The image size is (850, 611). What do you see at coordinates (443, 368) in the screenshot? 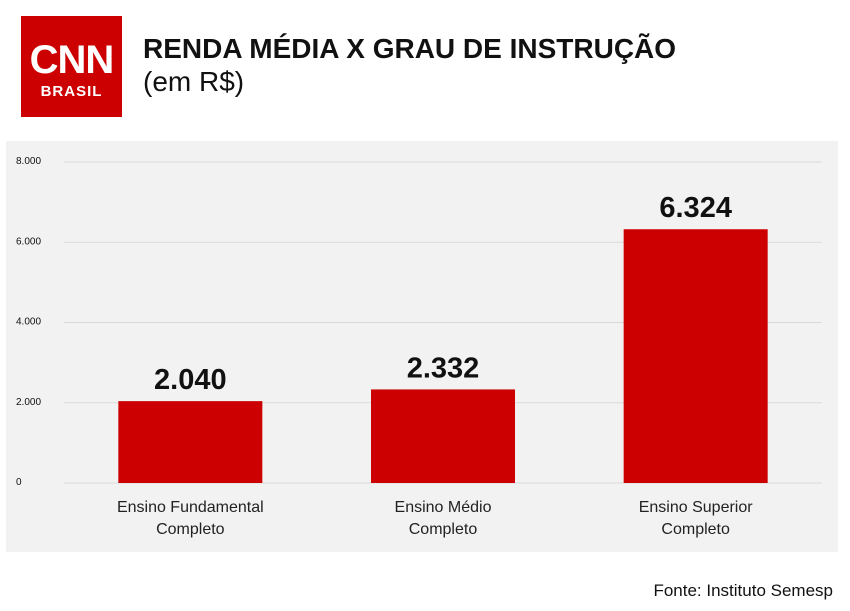
I see `bar-value-label: 2.332` at bounding box center [443, 368].